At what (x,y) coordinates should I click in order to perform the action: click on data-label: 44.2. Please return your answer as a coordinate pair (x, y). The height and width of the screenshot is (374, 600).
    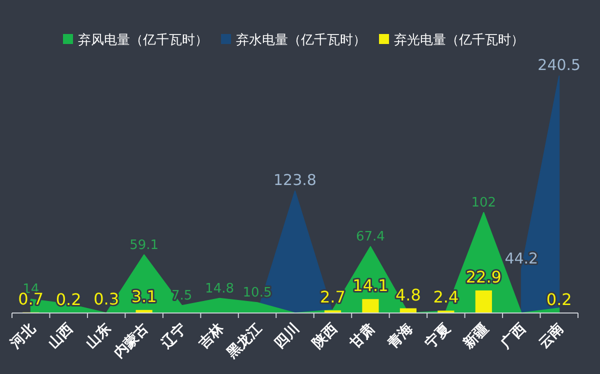
    Looking at the image, I should click on (521, 258).